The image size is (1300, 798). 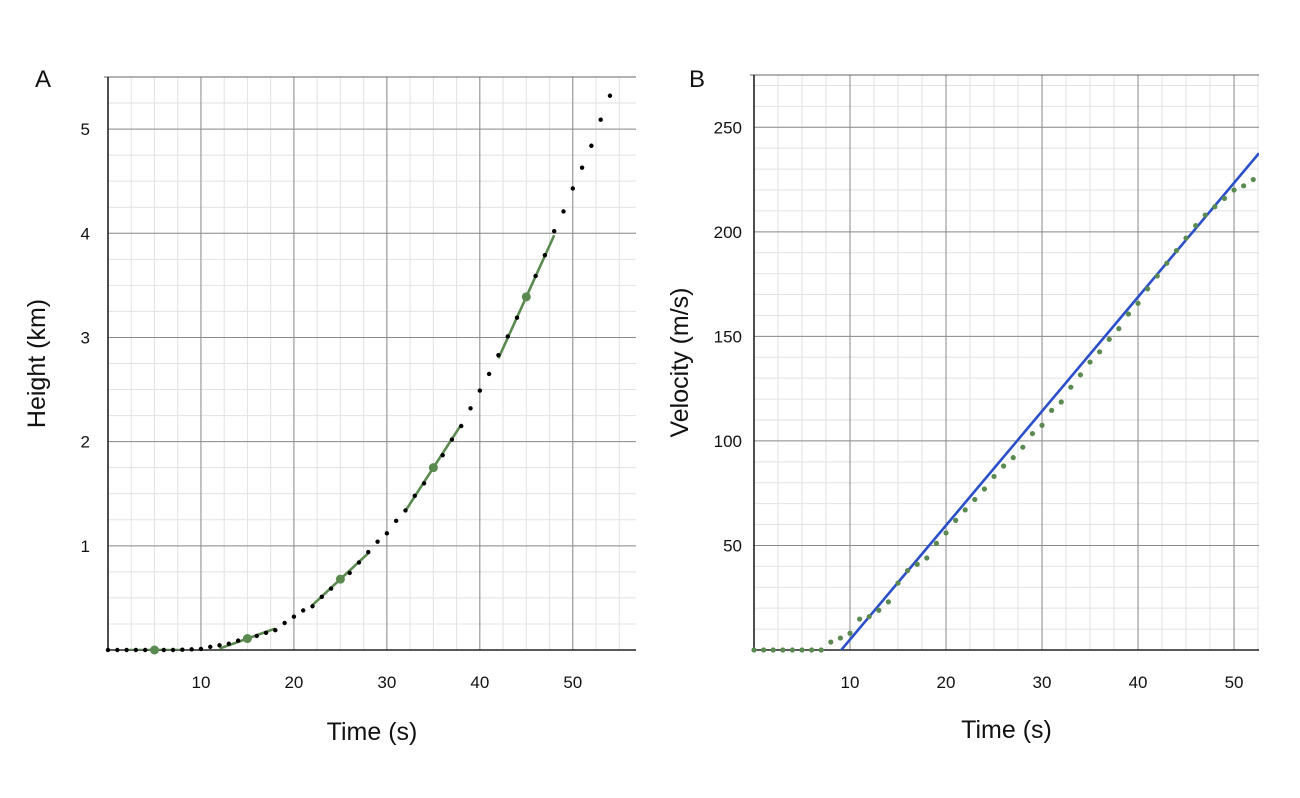 I want to click on y-tick-label: 1, so click(x=85, y=546).